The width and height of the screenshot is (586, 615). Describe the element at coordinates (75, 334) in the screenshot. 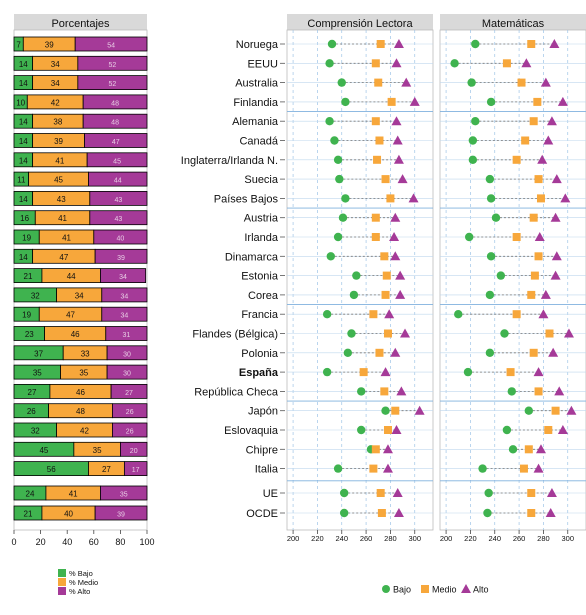

I see `bar-value-label: 46` at that location.